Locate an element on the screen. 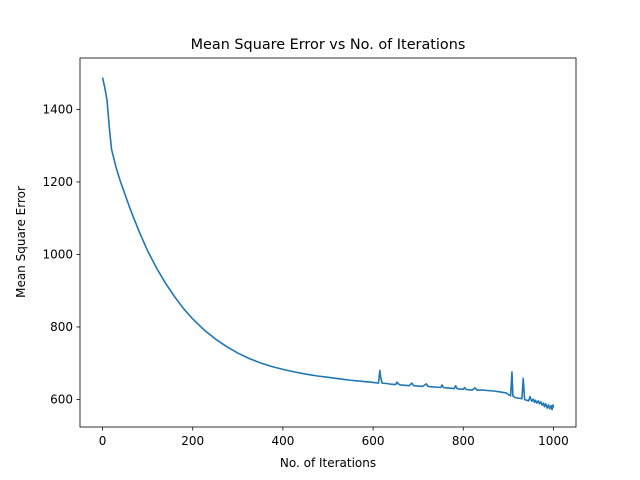  x-tick-label: 800 is located at coordinates (463, 441).